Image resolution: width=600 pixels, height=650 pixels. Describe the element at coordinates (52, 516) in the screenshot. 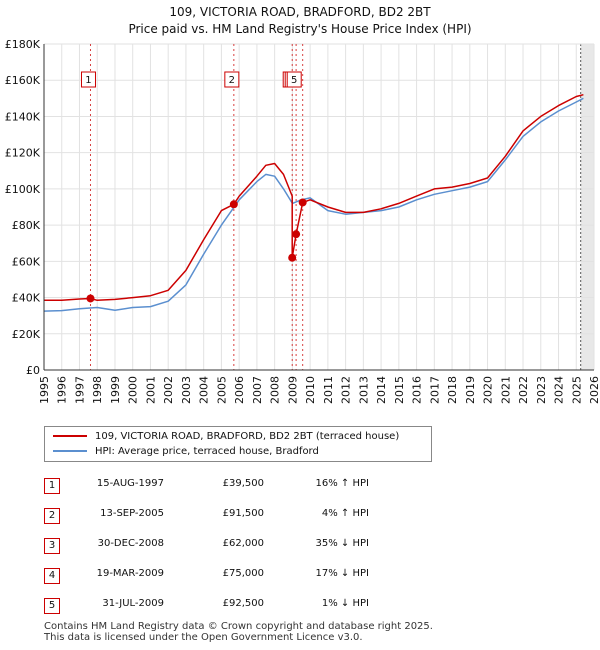

I see `sale-number: 2` at that location.